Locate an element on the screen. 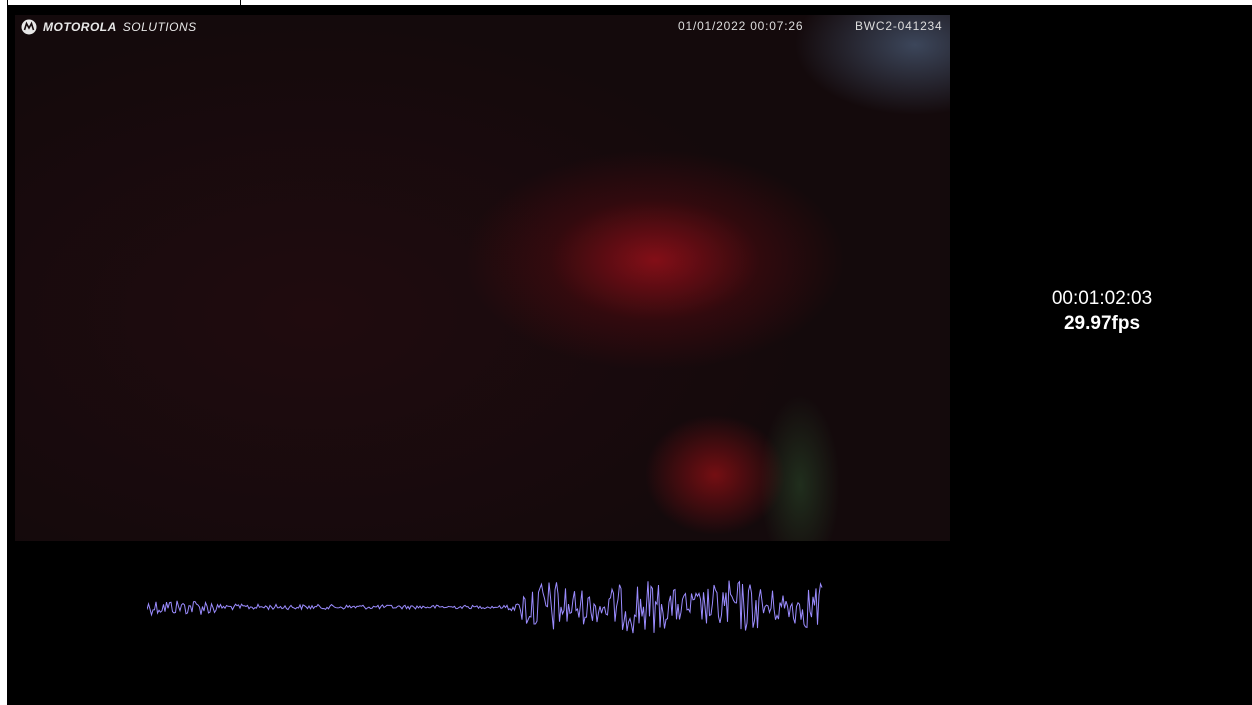 The image size is (1252, 705). audio-waveform is located at coordinates (485, 607).